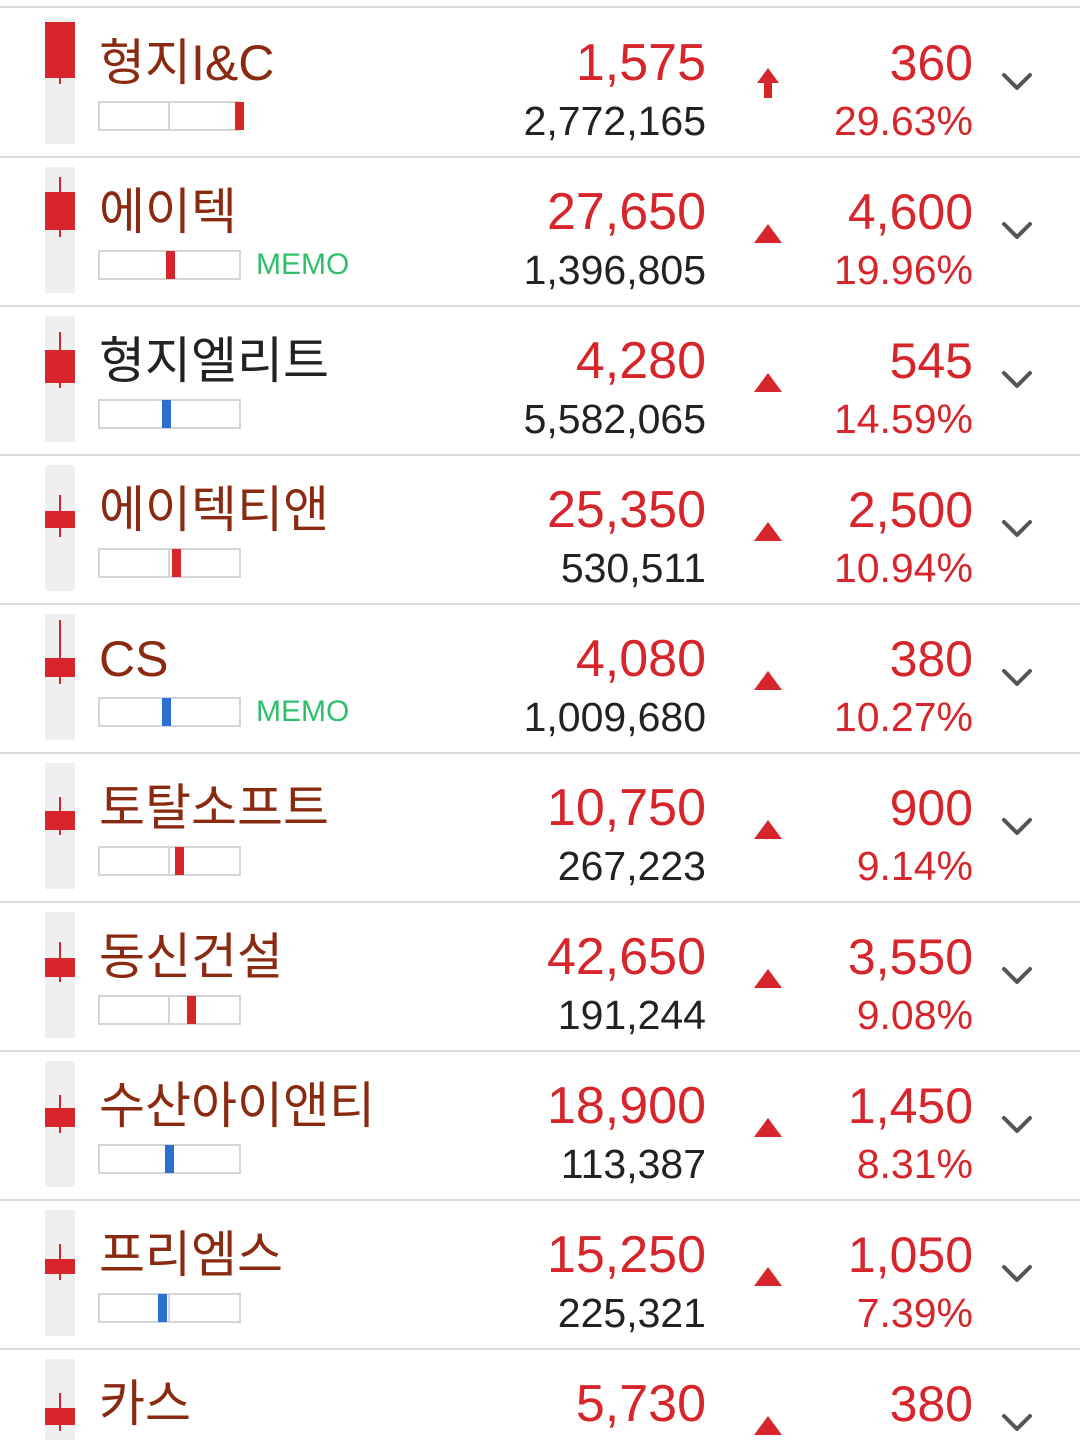  Describe the element at coordinates (214, 361) in the screenshot. I see `stock-name: 형지엘리트` at that location.